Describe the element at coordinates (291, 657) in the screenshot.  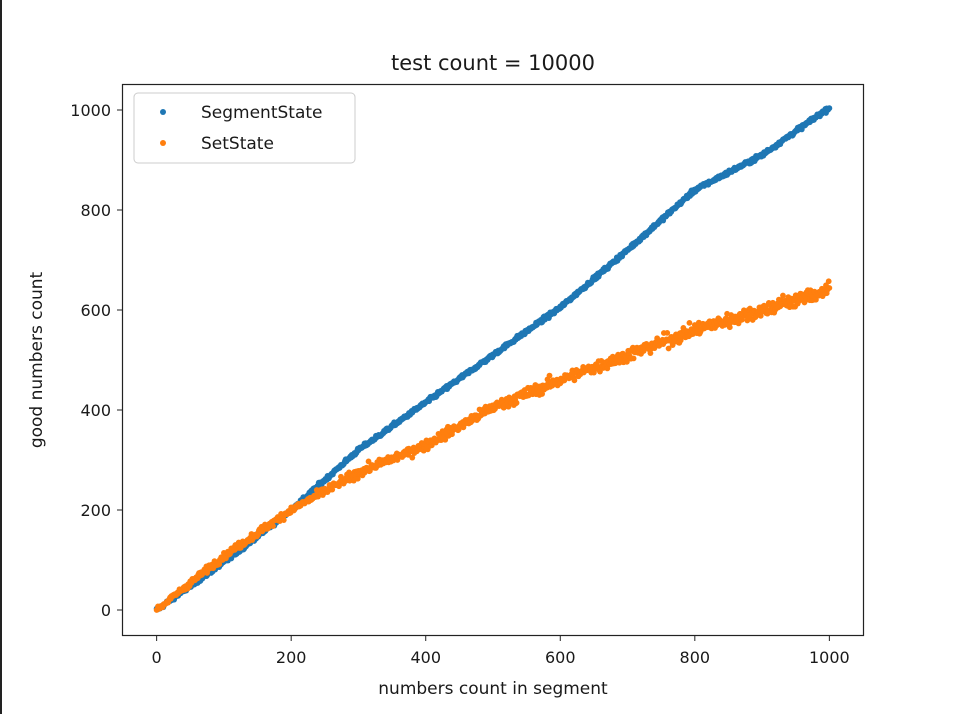
I see `x-tick-label: 200` at that location.